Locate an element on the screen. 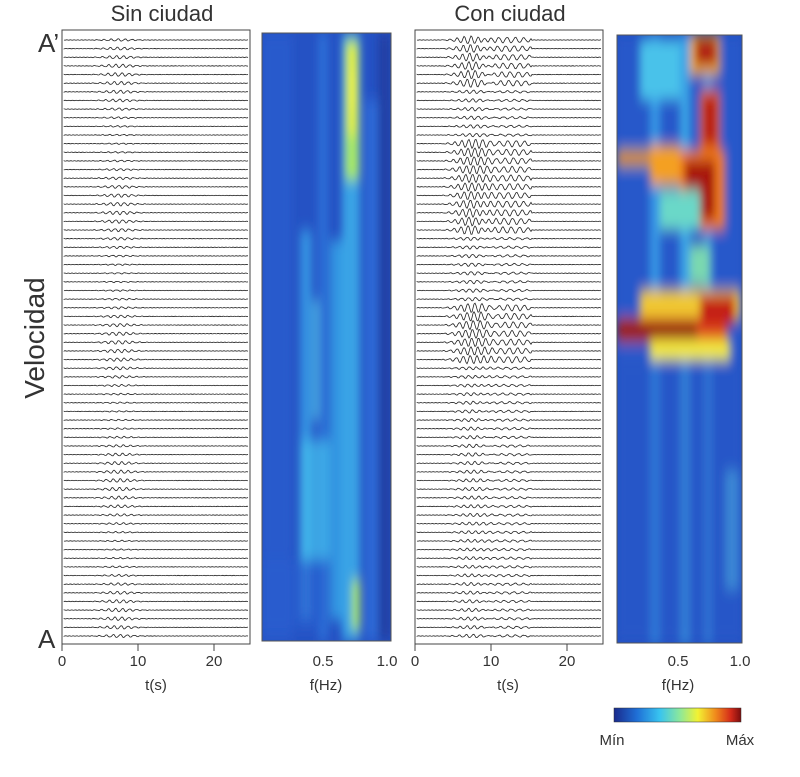 This screenshot has height=777, width=800. colorbar-max-label: Máx is located at coordinates (740, 740).